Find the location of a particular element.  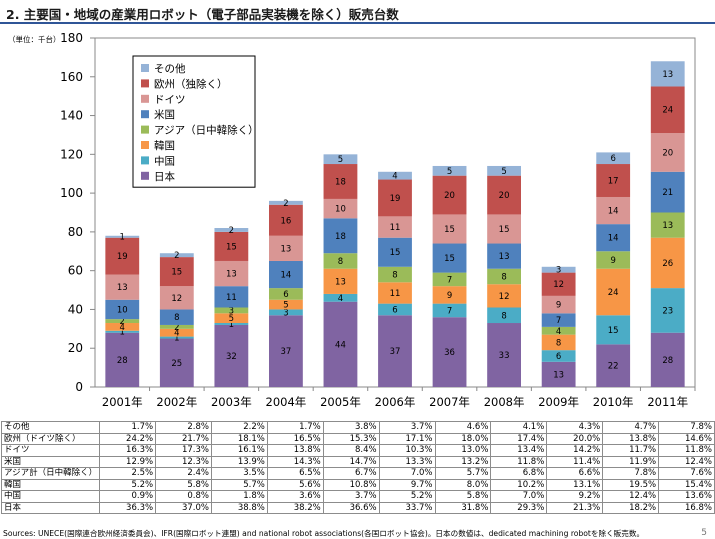

table-cell: 12.9% is located at coordinates (128, 461).